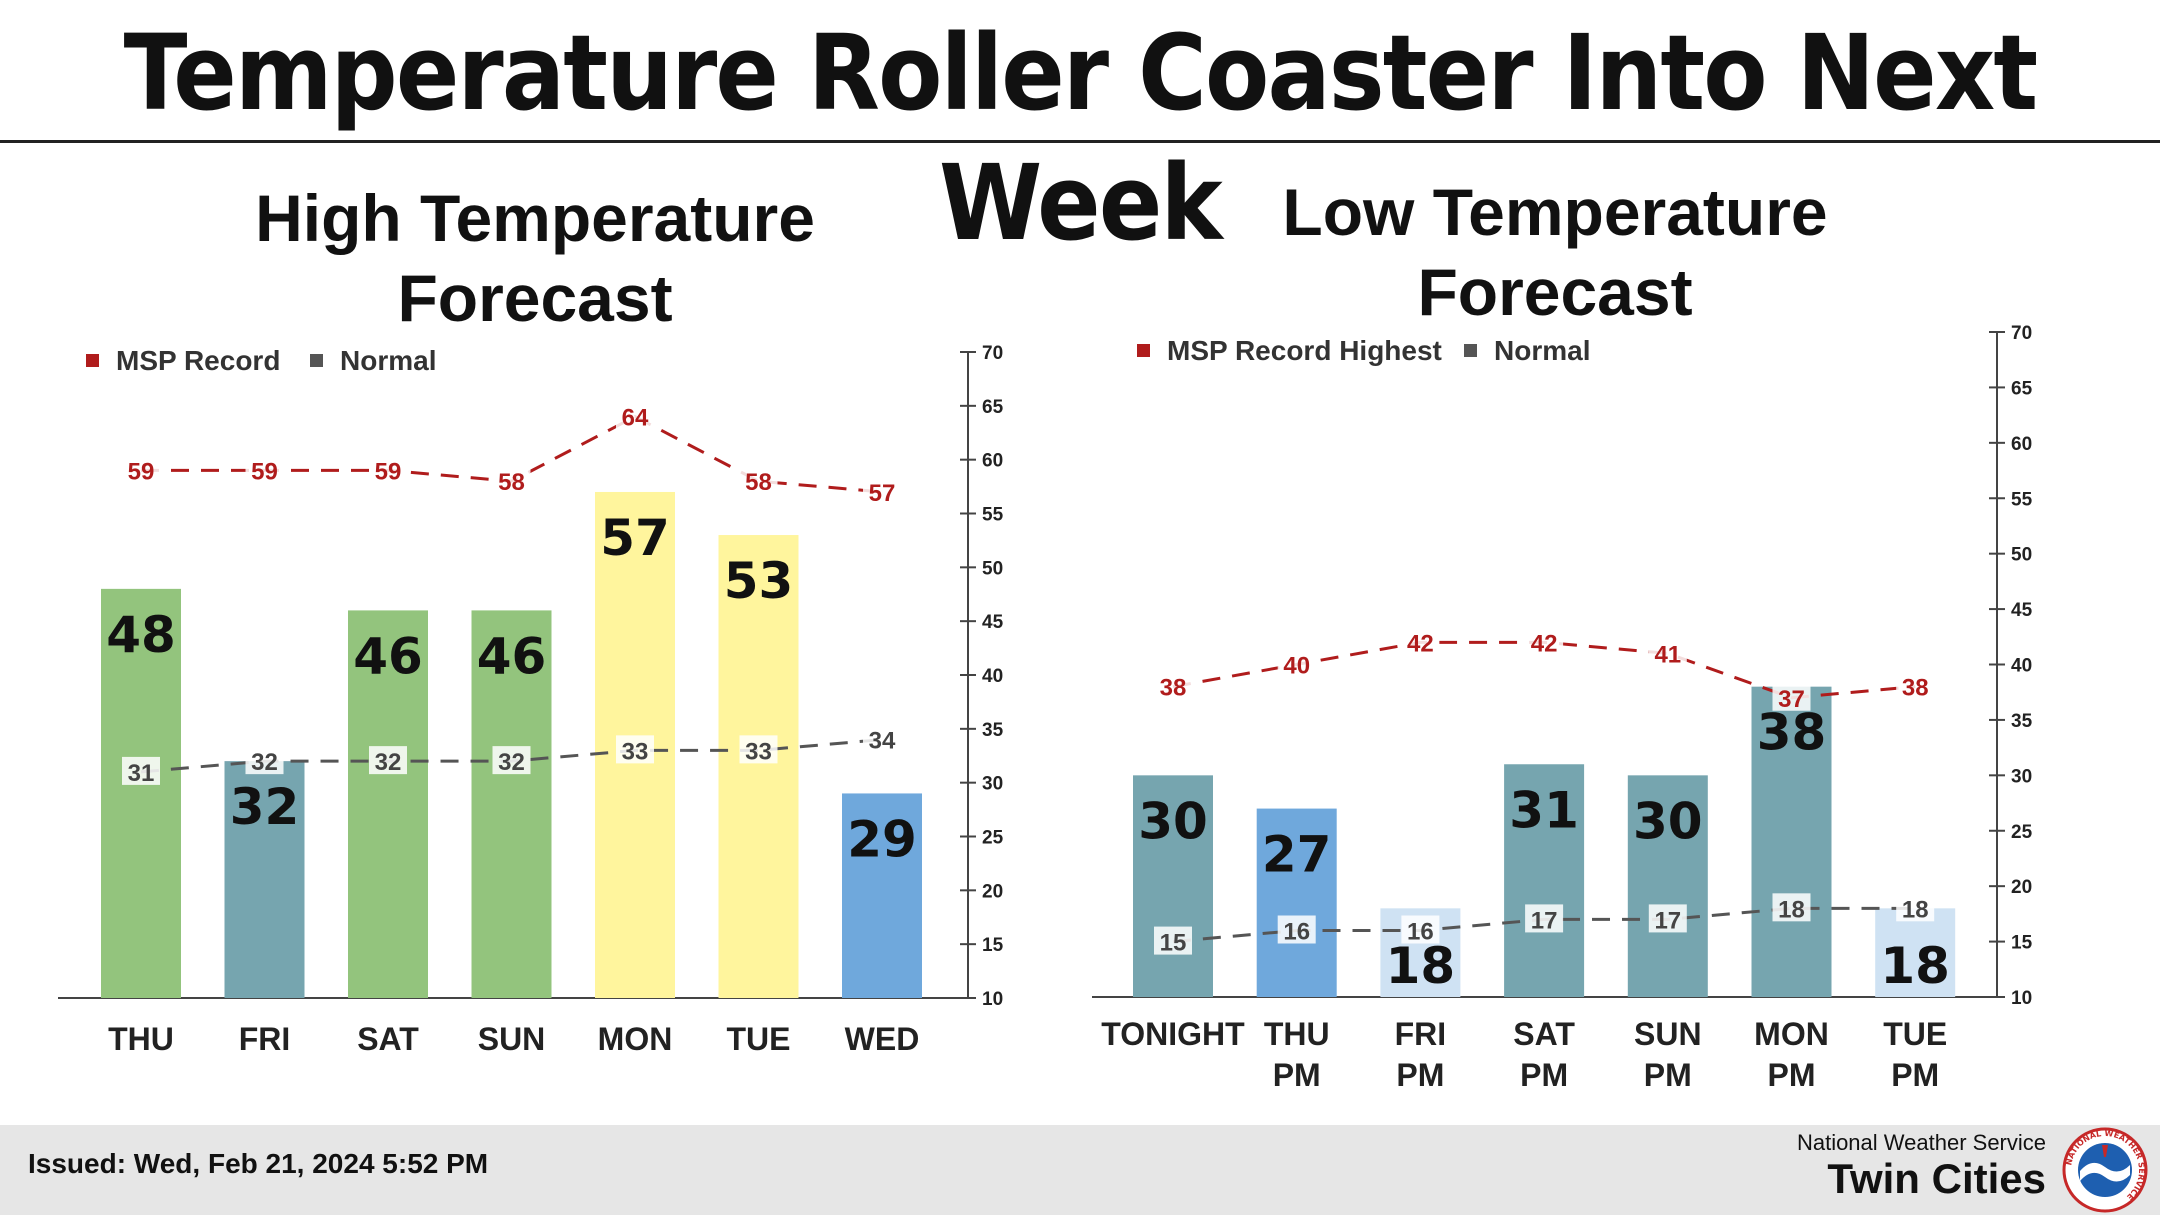  Describe the element at coordinates (1542, 350) in the screenshot. I see `legend-normal-label: Normal` at that location.